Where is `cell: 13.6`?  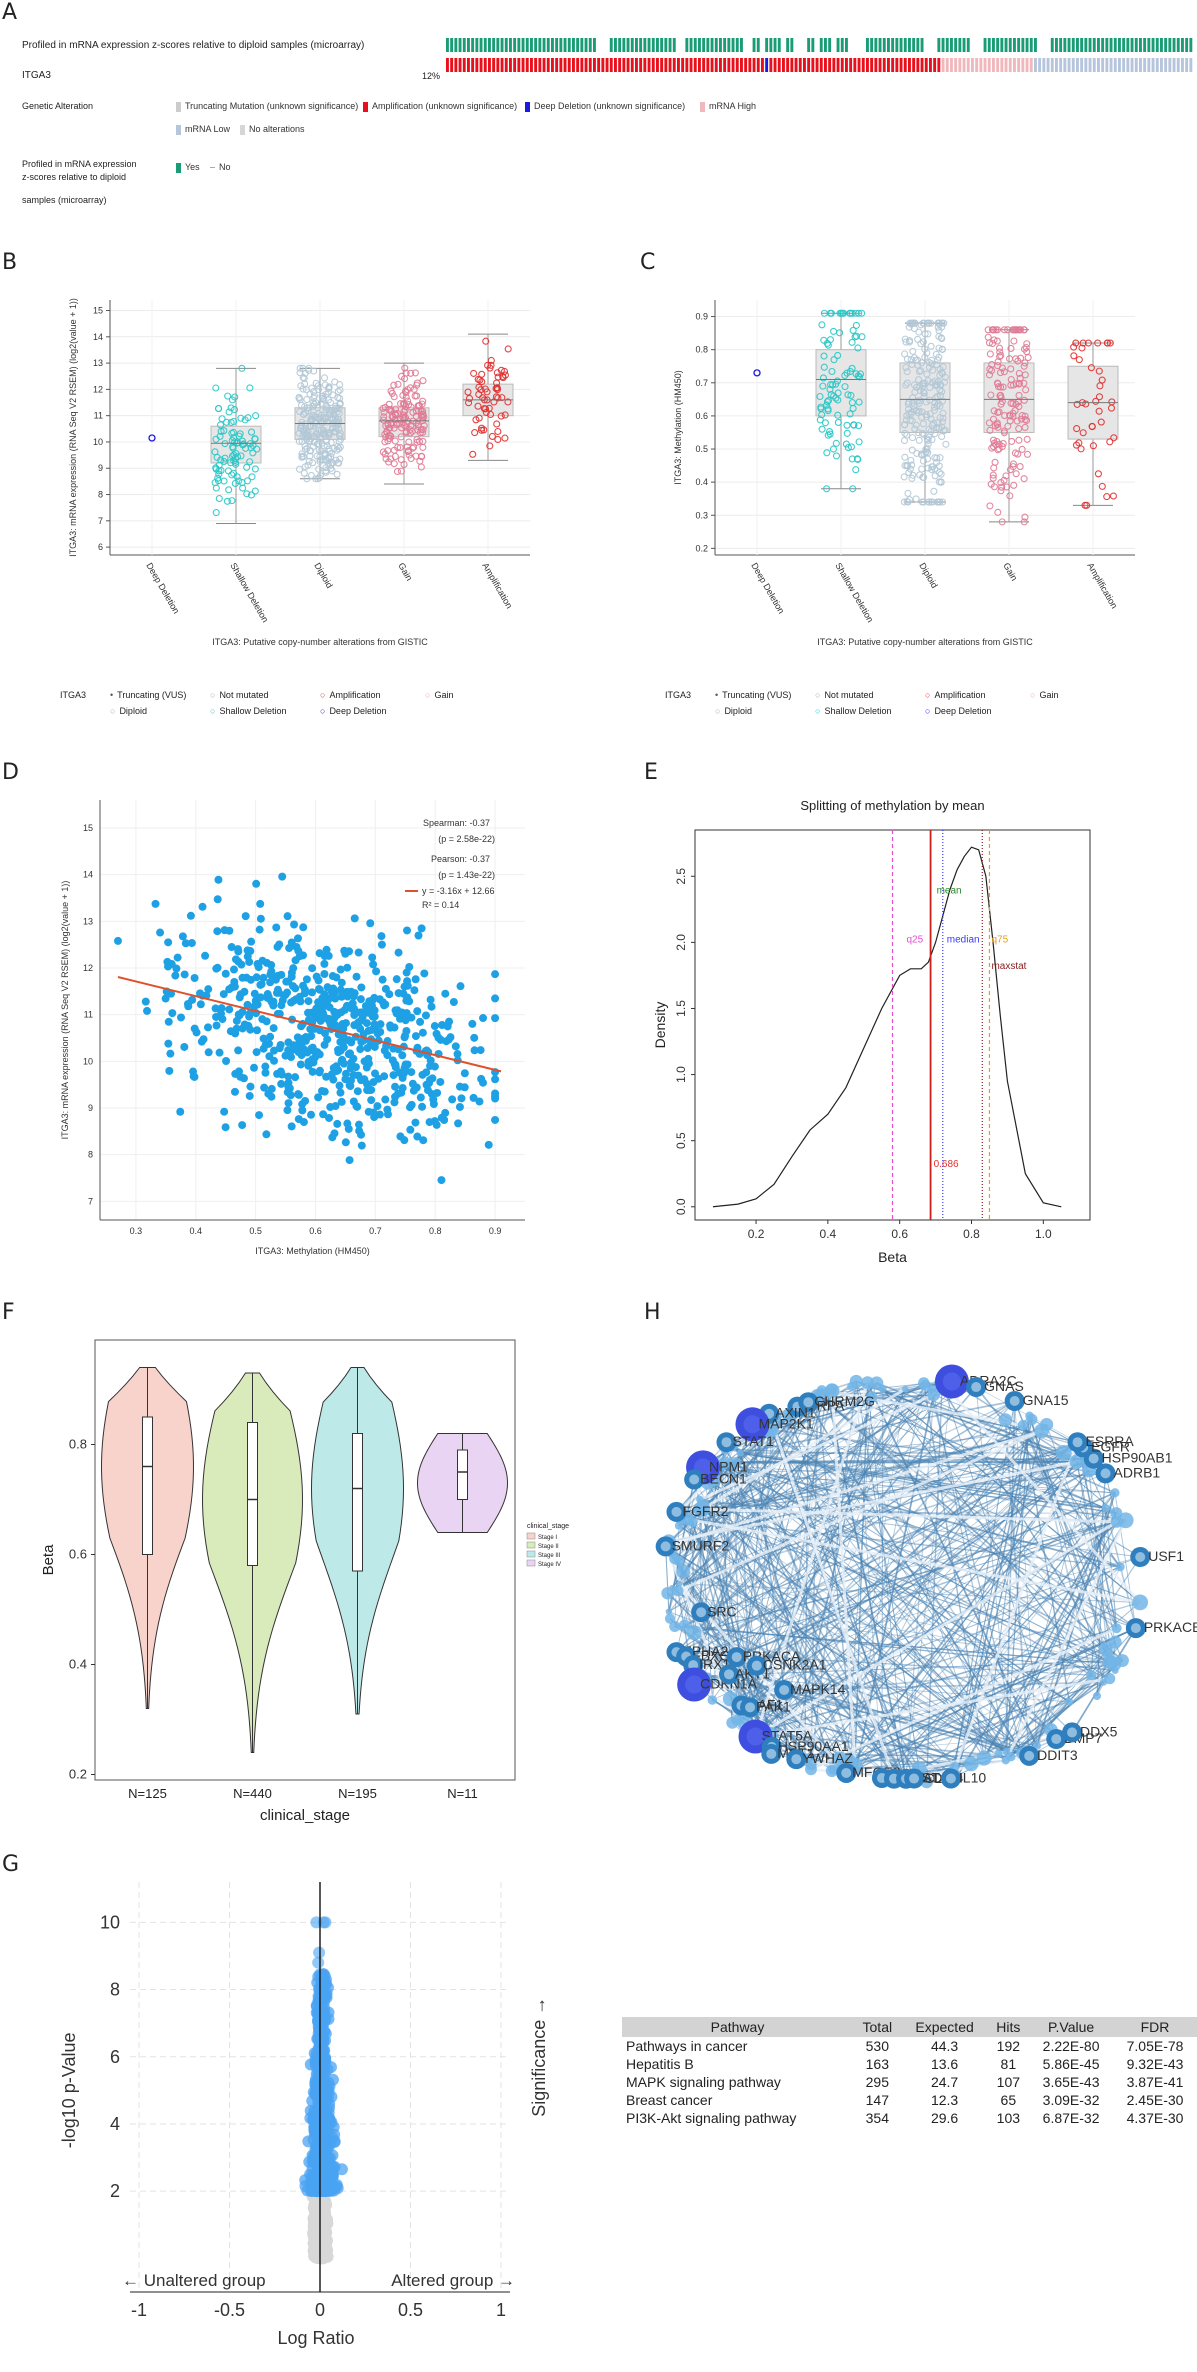
cell: 13.6 is located at coordinates (944, 2064).